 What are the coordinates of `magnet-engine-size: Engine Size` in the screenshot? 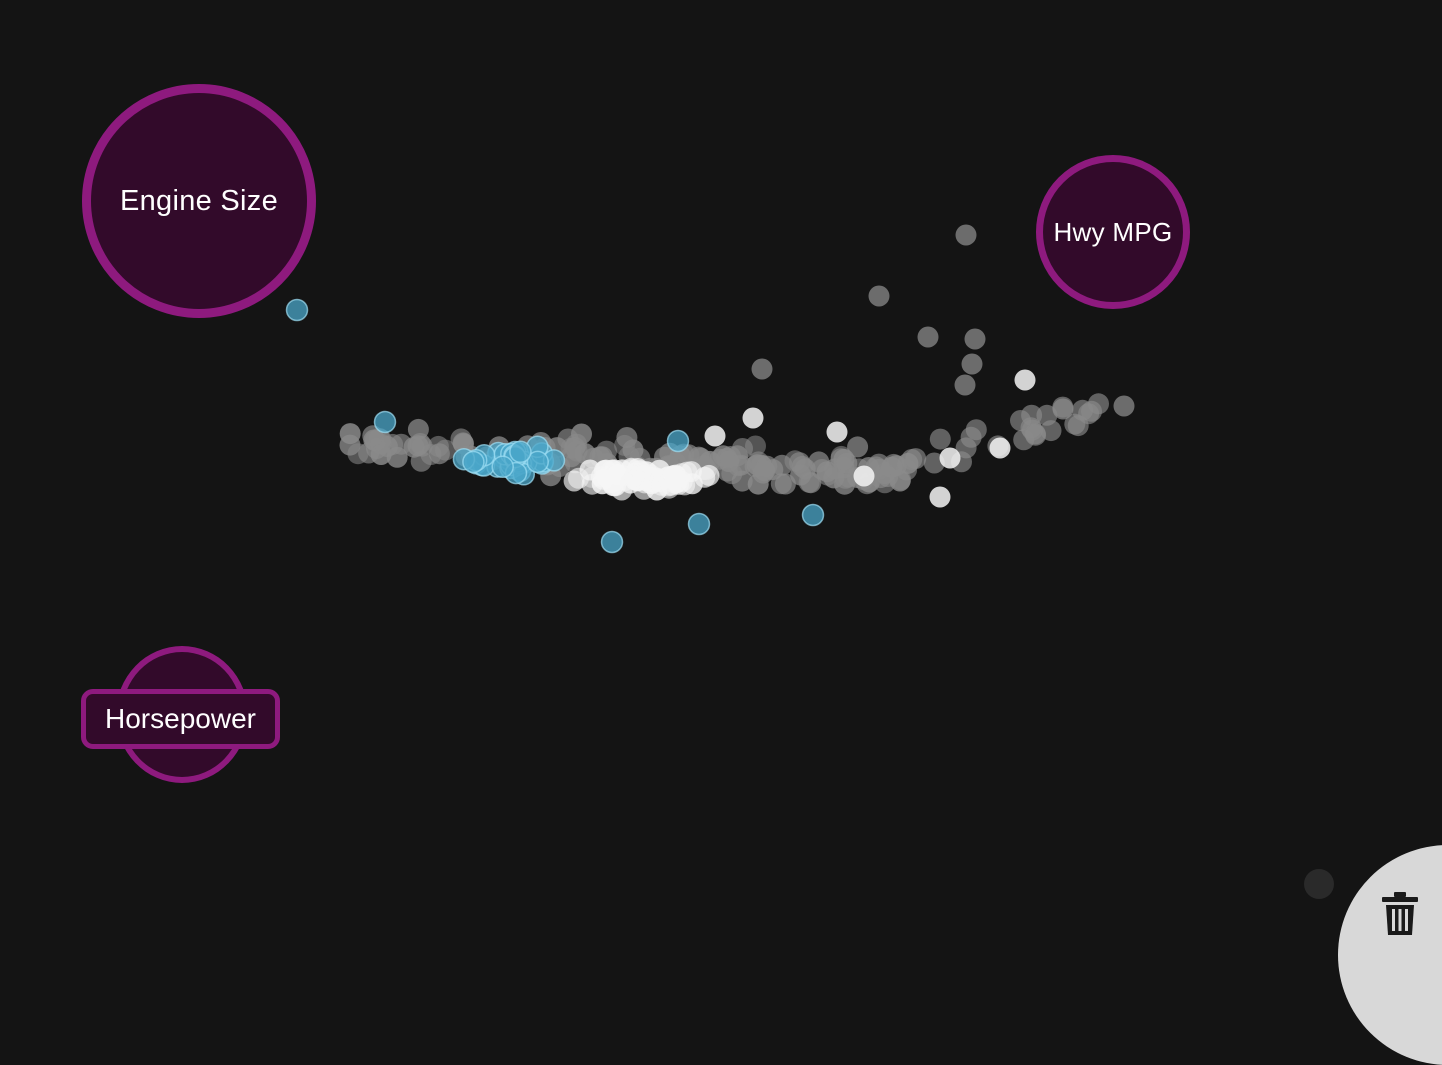 It's located at (199, 201).